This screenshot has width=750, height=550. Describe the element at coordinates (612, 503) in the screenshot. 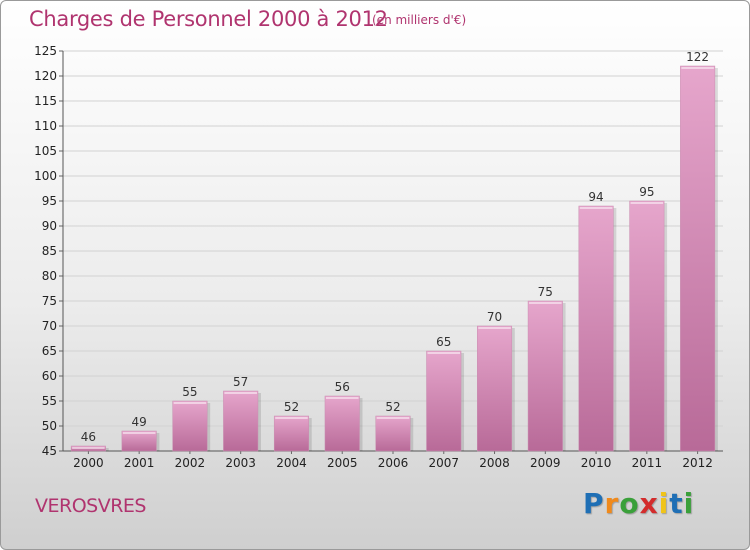

I see `logo-letter: r` at that location.